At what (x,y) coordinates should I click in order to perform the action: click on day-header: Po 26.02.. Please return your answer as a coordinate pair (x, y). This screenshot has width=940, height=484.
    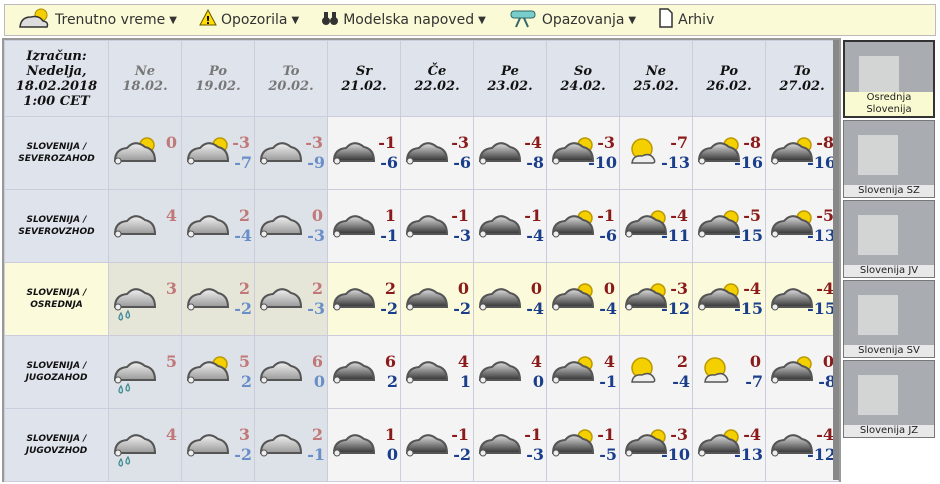
    Looking at the image, I should click on (729, 78).